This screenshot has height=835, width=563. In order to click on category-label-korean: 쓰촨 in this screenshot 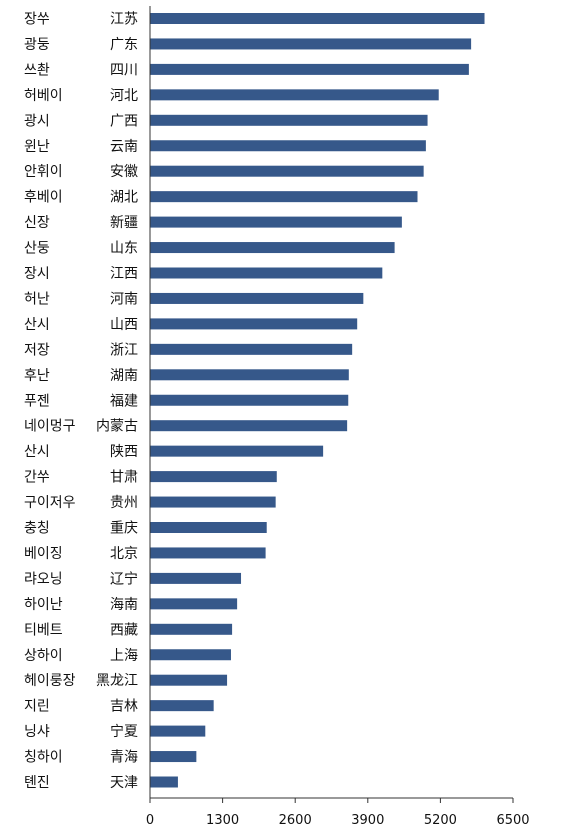, I will do `click(37, 70)`.